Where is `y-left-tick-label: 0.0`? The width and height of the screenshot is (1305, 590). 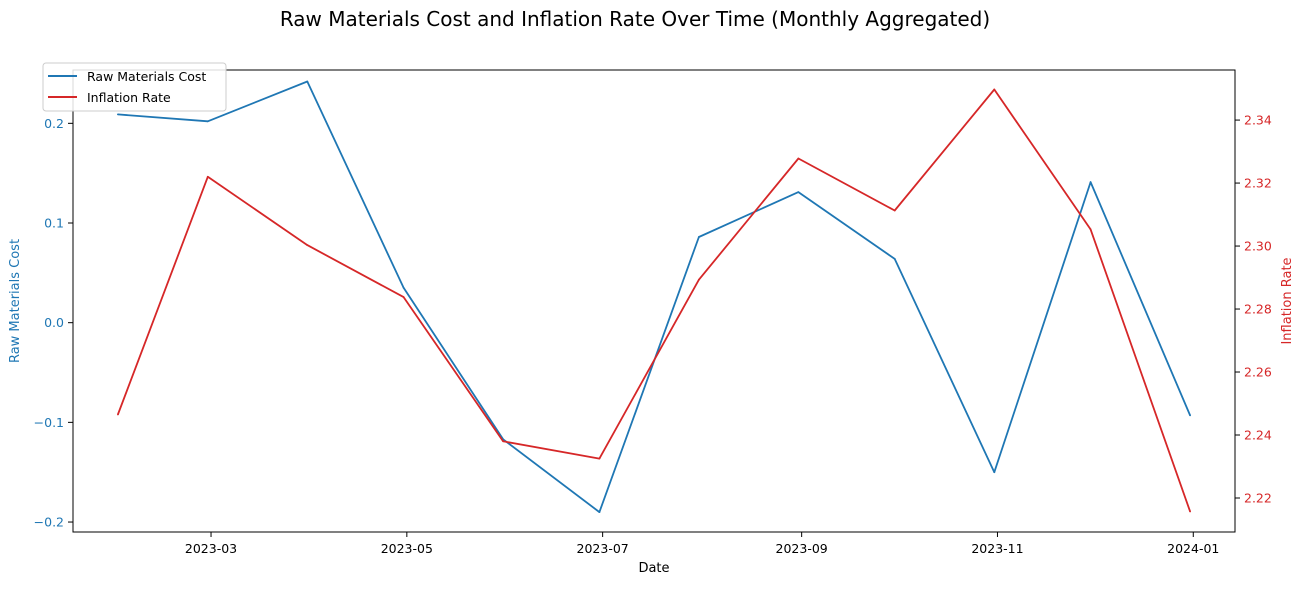 y-left-tick-label: 0.0 is located at coordinates (54, 322).